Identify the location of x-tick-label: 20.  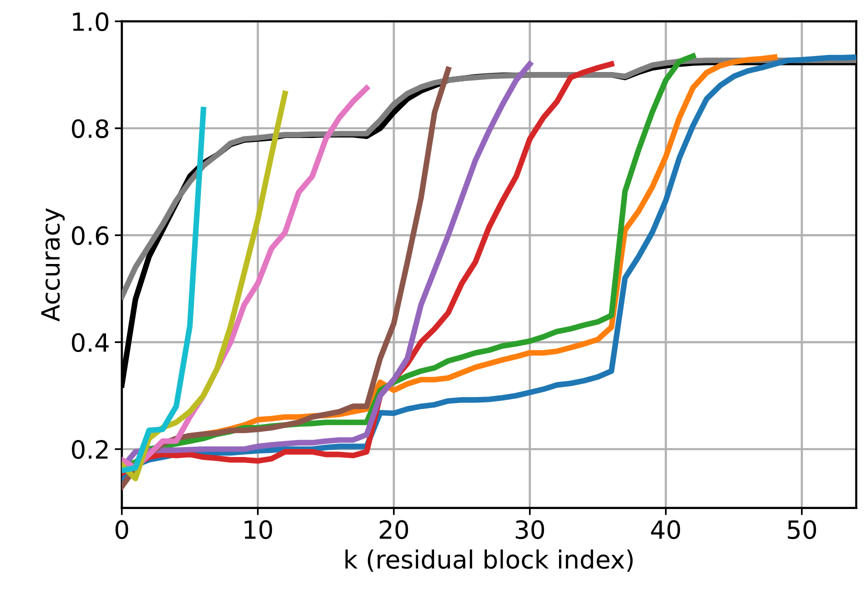
(394, 530).